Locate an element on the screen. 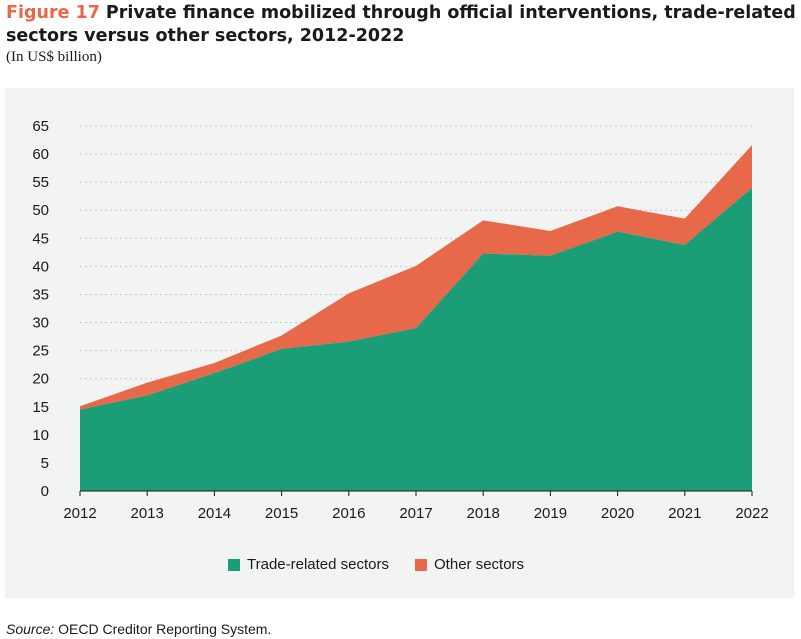 The height and width of the screenshot is (639, 801). x-tick-label: 2017 is located at coordinates (415, 513).